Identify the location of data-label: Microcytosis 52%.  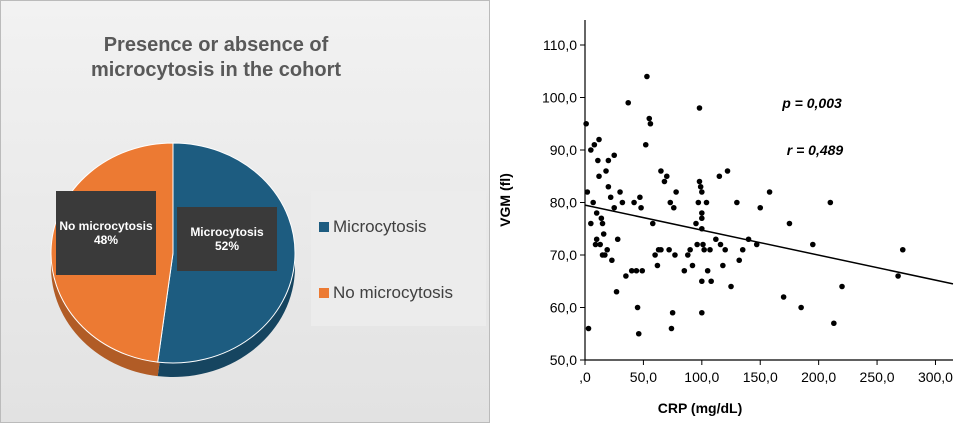
(227, 239).